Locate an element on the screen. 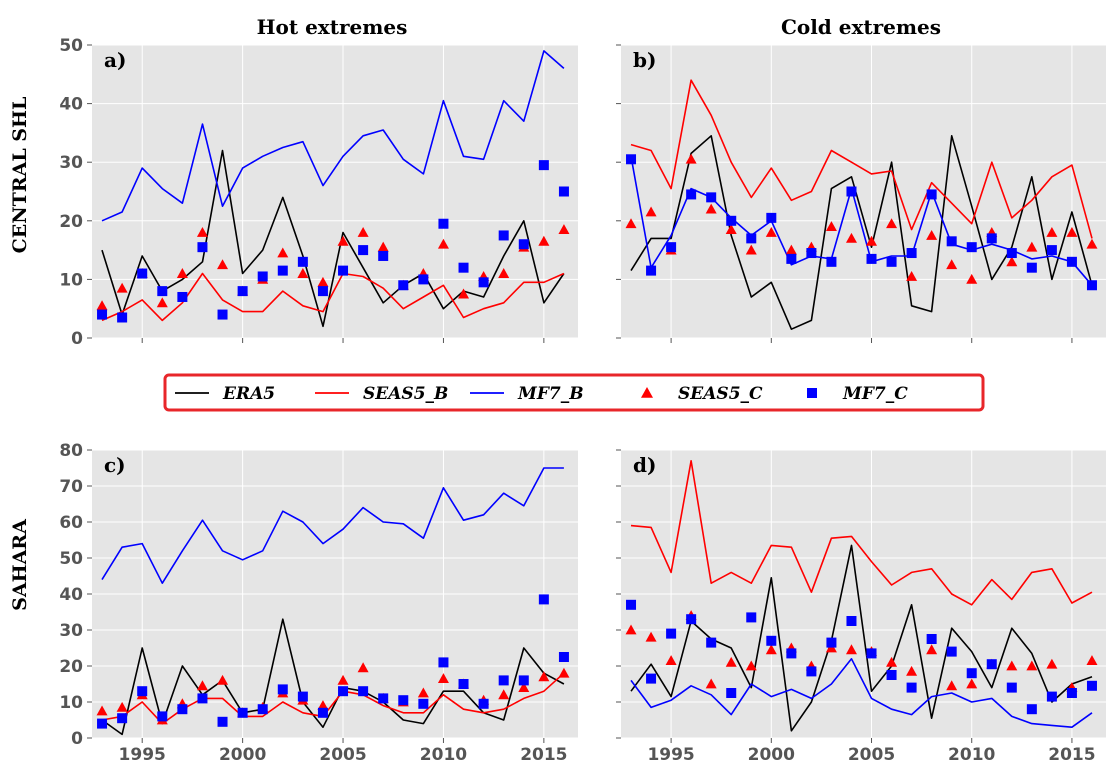  legend: ERA5 SEAS5_B MF7_B SEAS5_C MF7_C is located at coordinates (574, 392).